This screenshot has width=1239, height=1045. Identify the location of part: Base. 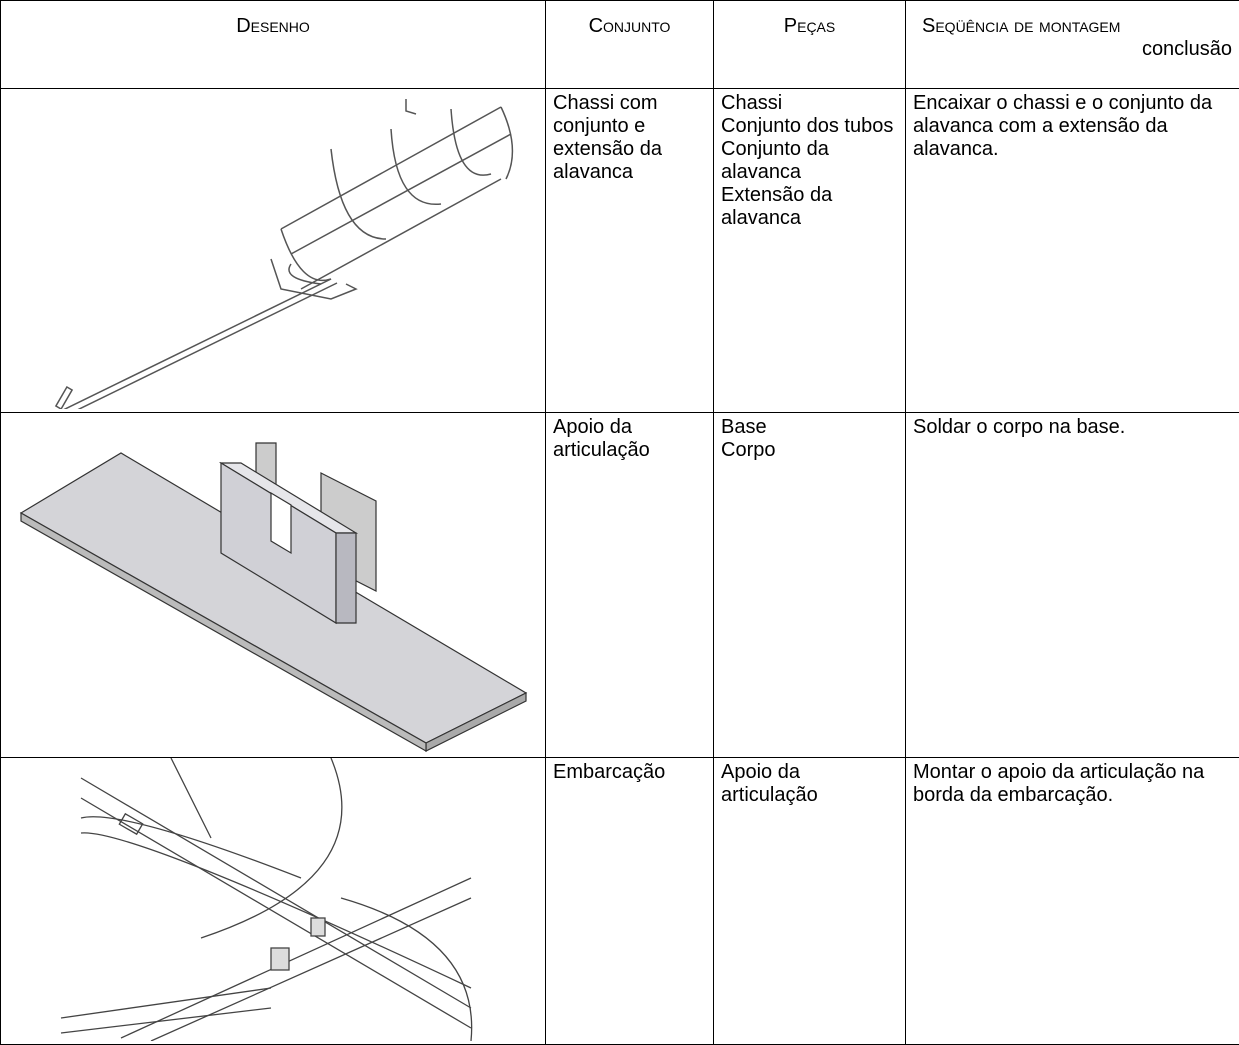
(809, 427).